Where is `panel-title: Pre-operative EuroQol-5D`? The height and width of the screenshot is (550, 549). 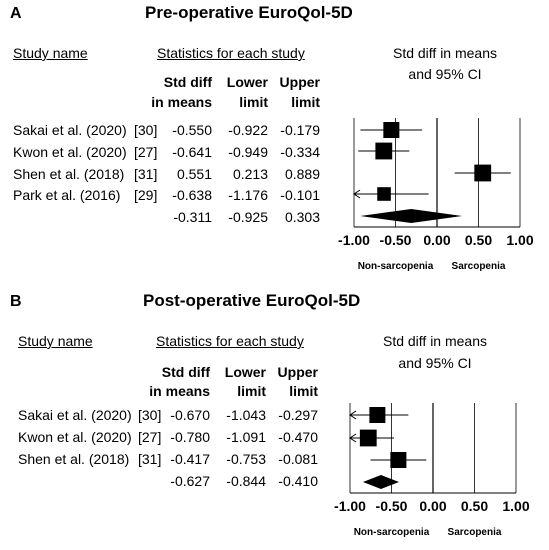 panel-title: Pre-operative EuroQol-5D is located at coordinates (249, 12).